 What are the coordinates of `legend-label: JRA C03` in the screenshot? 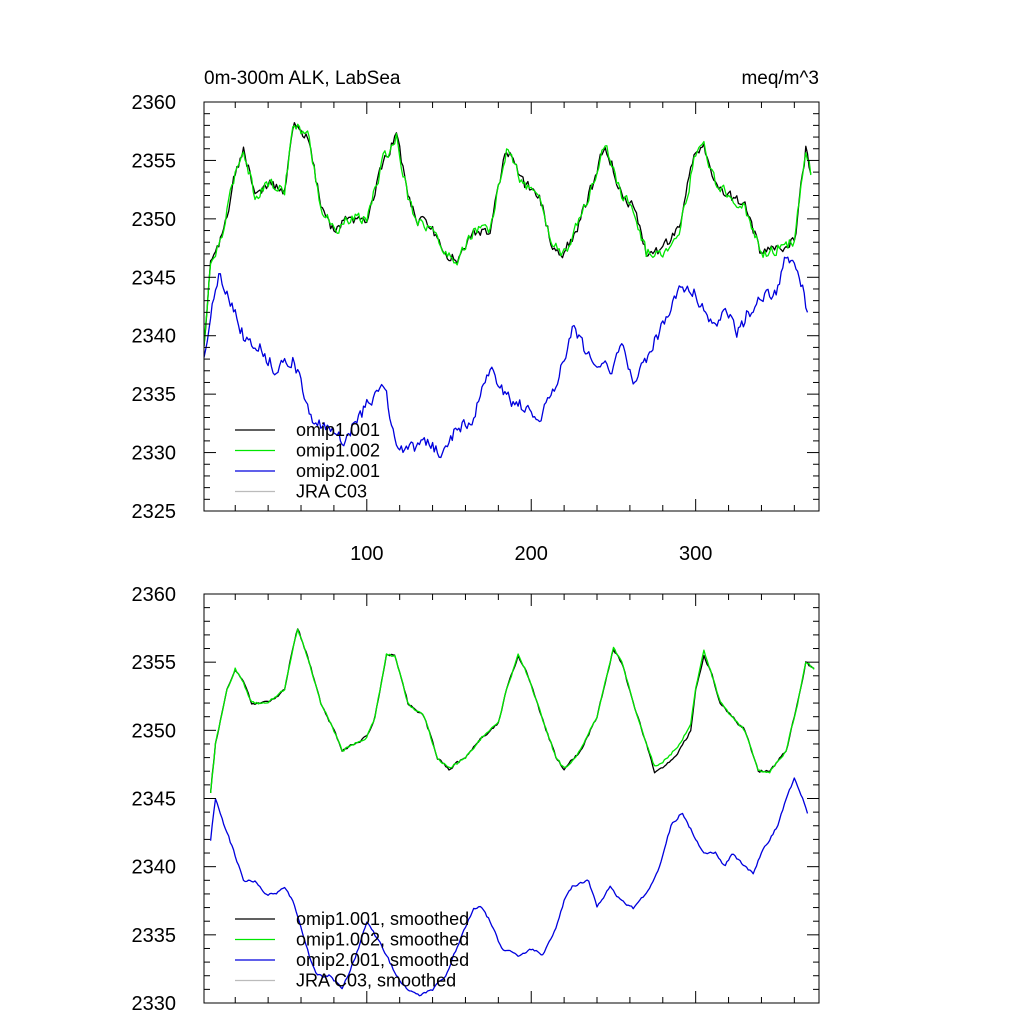 It's located at (331, 492).